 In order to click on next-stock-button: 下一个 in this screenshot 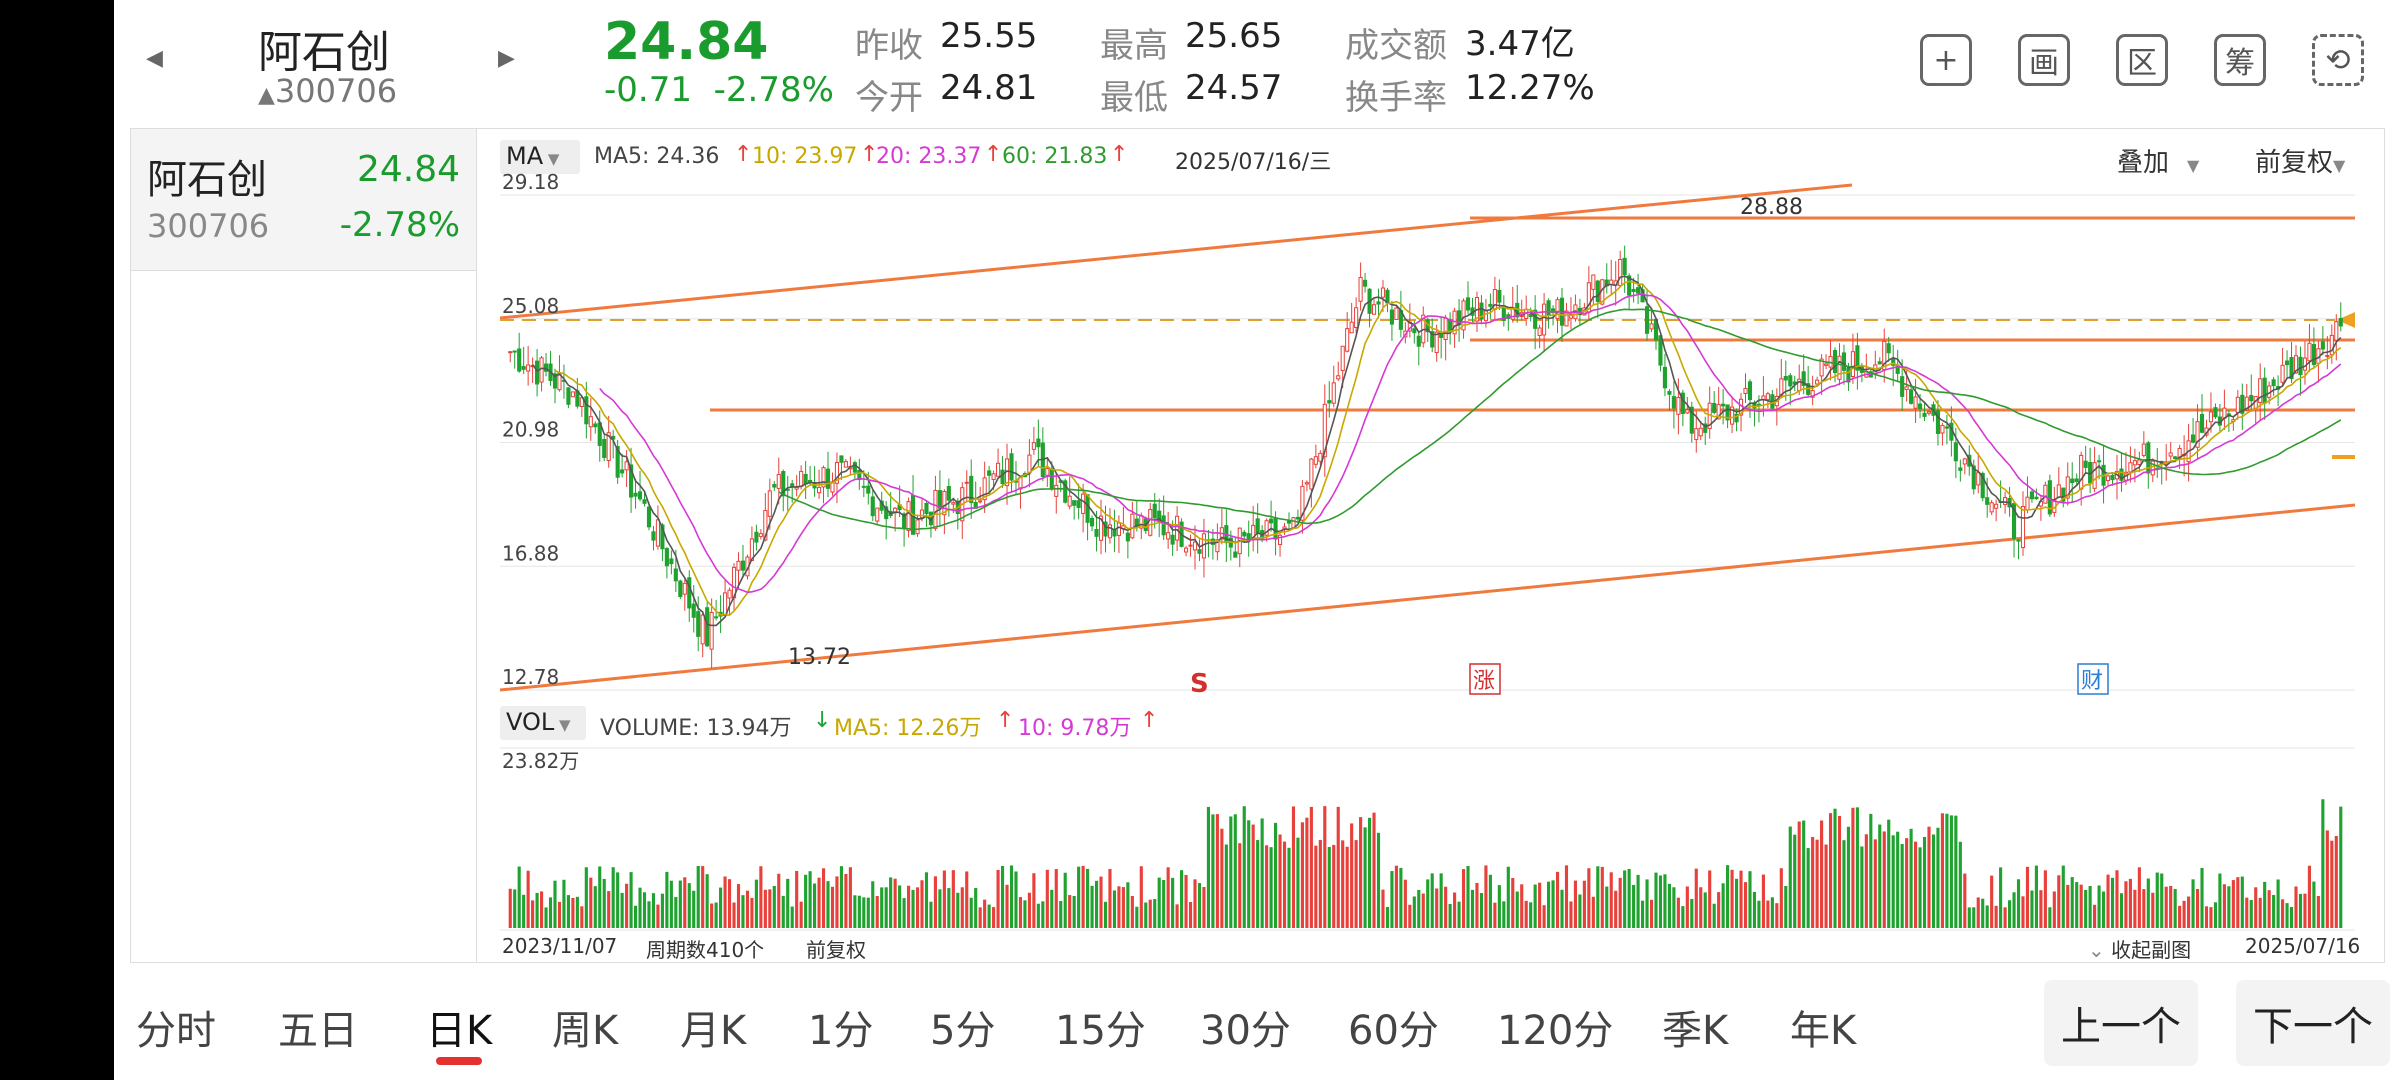, I will do `click(2313, 1023)`.